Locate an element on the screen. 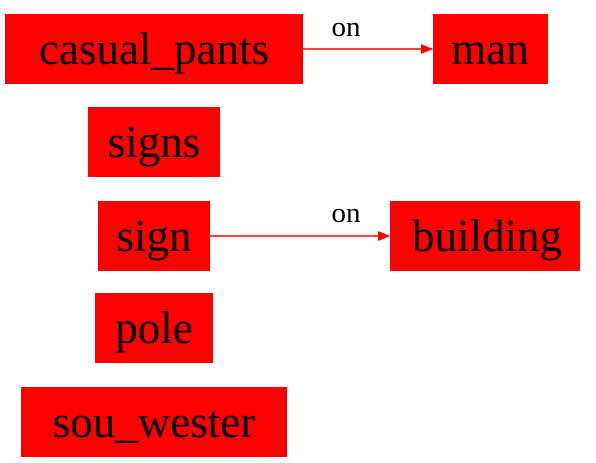  node-sou-wester: sou_wester is located at coordinates (154, 422).